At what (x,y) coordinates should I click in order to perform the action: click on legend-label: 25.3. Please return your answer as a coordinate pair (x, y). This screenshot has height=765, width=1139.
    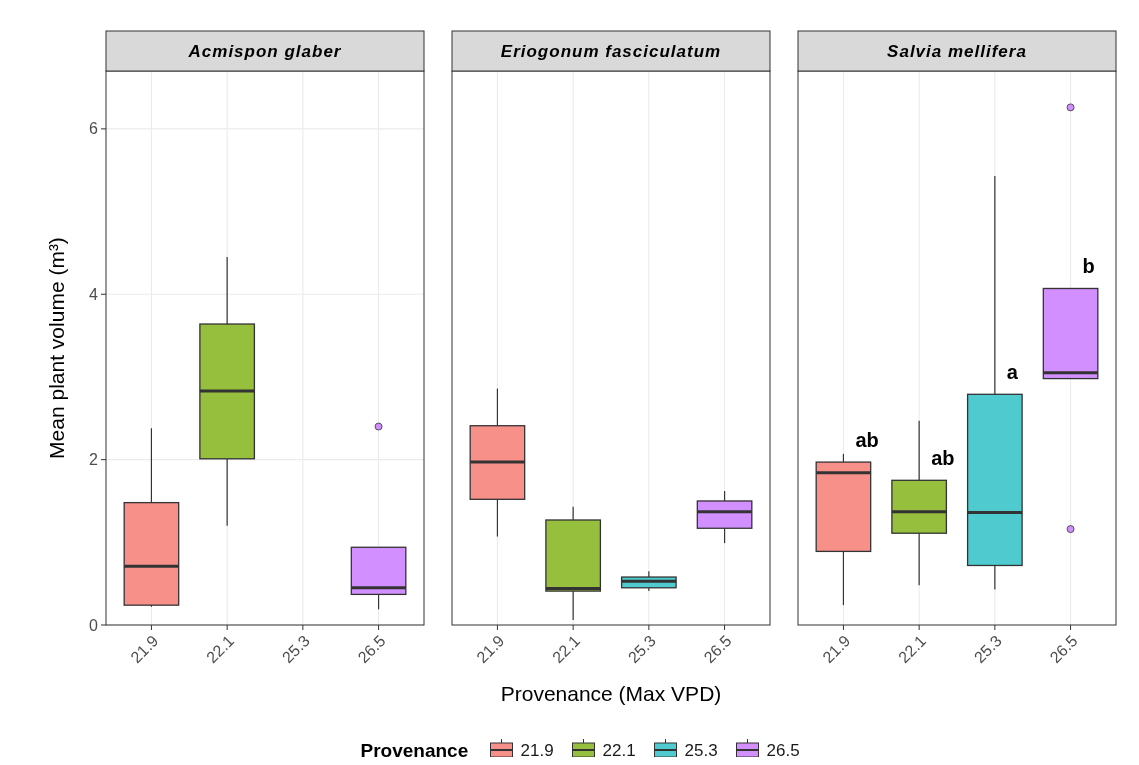
    Looking at the image, I should click on (701, 750).